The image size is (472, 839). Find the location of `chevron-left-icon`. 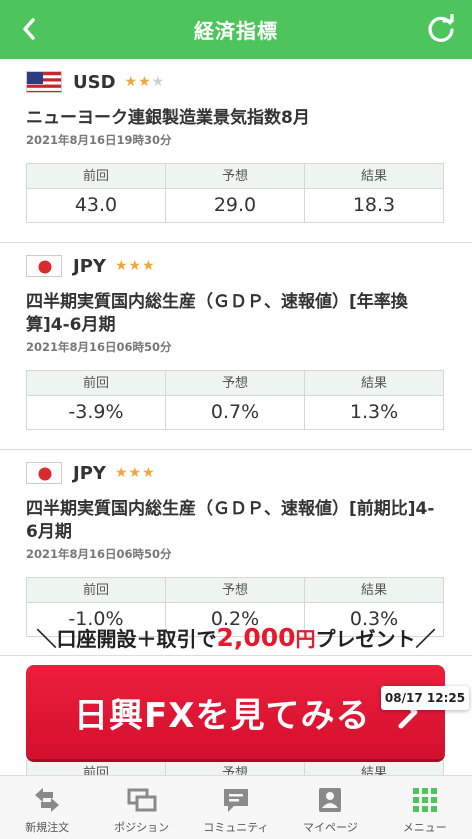

chevron-left-icon is located at coordinates (29, 29).